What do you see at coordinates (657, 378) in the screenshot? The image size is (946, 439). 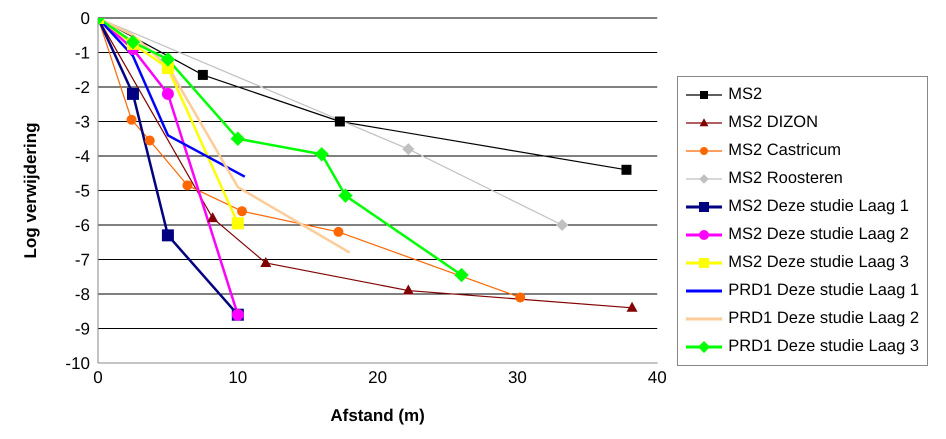 I see `x-tick-label: 40` at bounding box center [657, 378].